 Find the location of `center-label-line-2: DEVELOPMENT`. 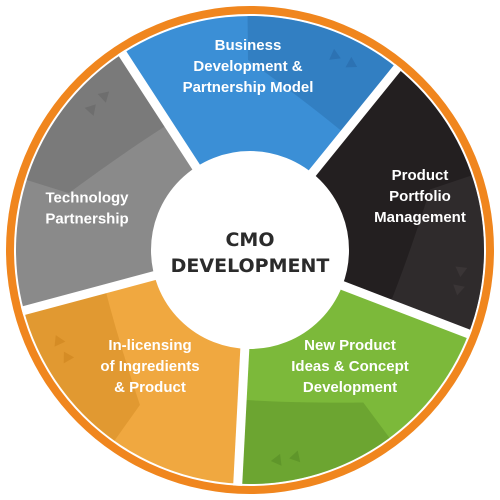

center-label-line-2: DEVELOPMENT is located at coordinates (250, 266).